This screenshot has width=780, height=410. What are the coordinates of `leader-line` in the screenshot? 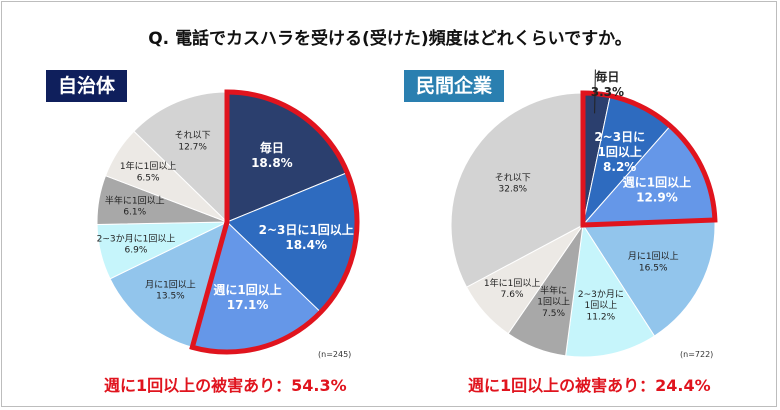 It's located at (595, 91).